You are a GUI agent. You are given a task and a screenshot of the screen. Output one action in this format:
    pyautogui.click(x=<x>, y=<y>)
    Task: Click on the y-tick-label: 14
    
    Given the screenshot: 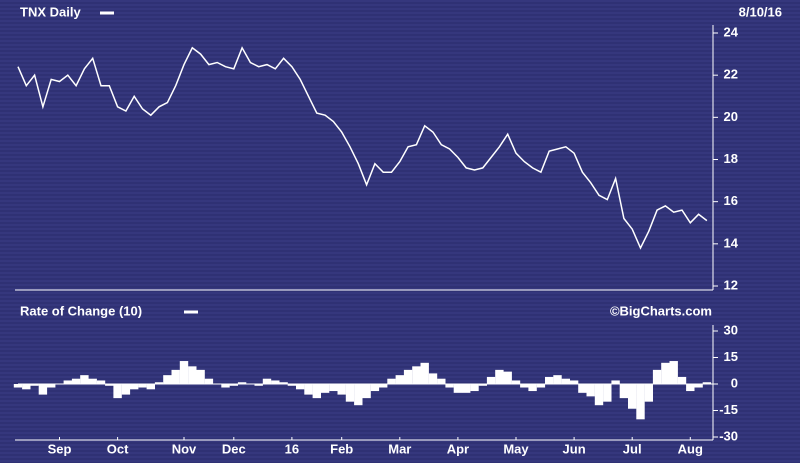 What is the action you would take?
    pyautogui.click(x=731, y=242)
    